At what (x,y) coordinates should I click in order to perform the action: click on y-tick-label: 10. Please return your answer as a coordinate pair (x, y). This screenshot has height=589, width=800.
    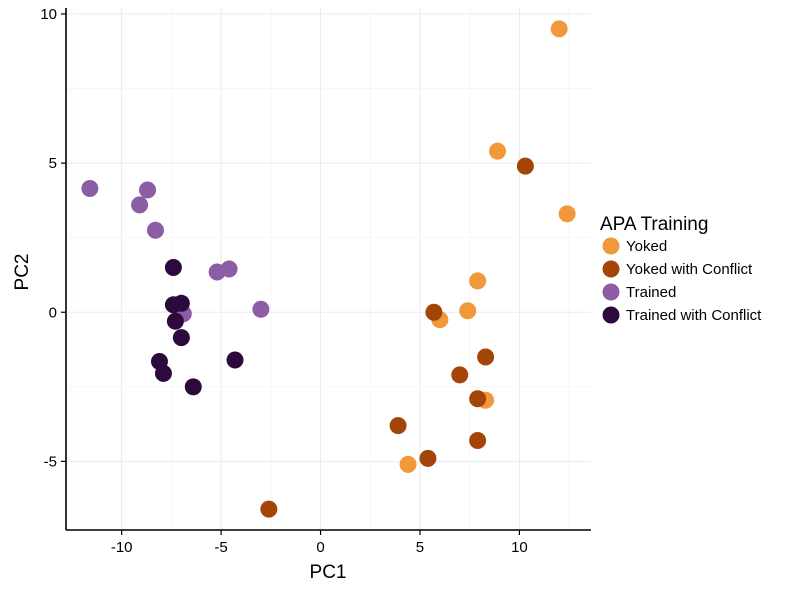
    Looking at the image, I should click on (48, 14).